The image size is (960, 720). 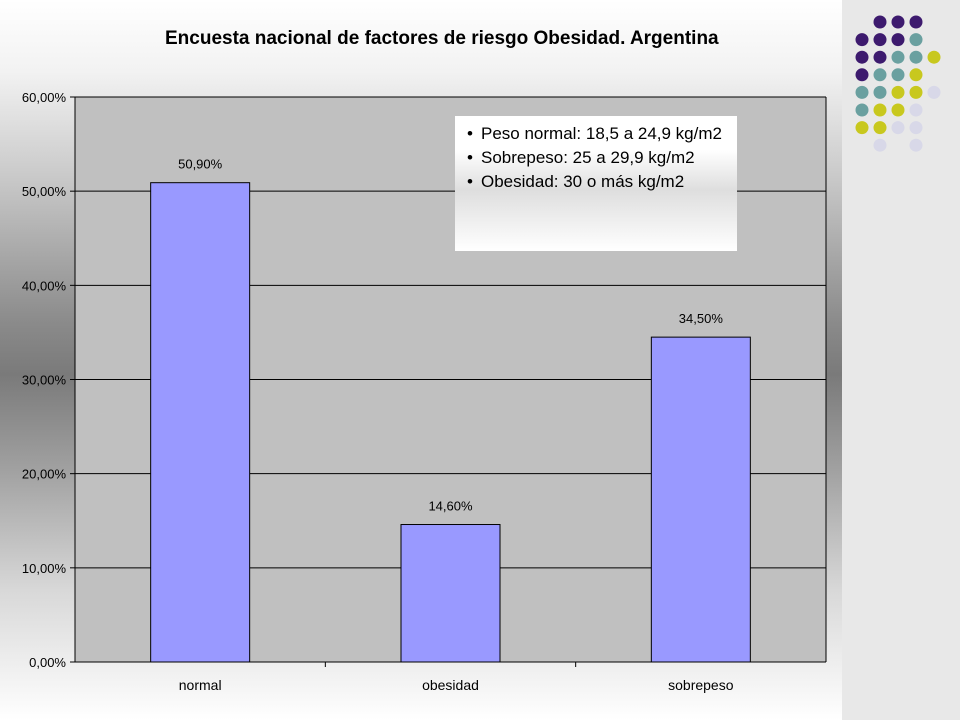 What do you see at coordinates (701, 685) in the screenshot?
I see `x-tick-label-sobrepeso: sobrepeso` at bounding box center [701, 685].